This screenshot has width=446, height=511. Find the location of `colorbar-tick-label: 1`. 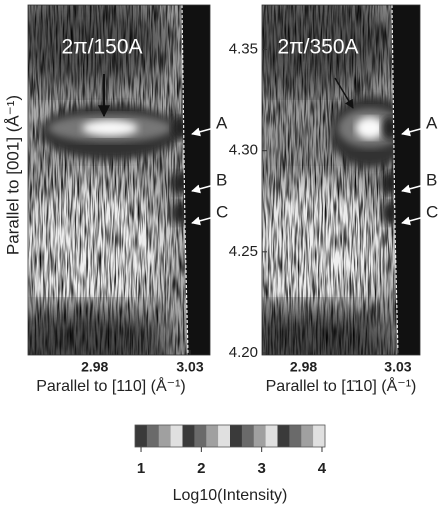

colorbar-tick-label: 1 is located at coordinates (141, 468).